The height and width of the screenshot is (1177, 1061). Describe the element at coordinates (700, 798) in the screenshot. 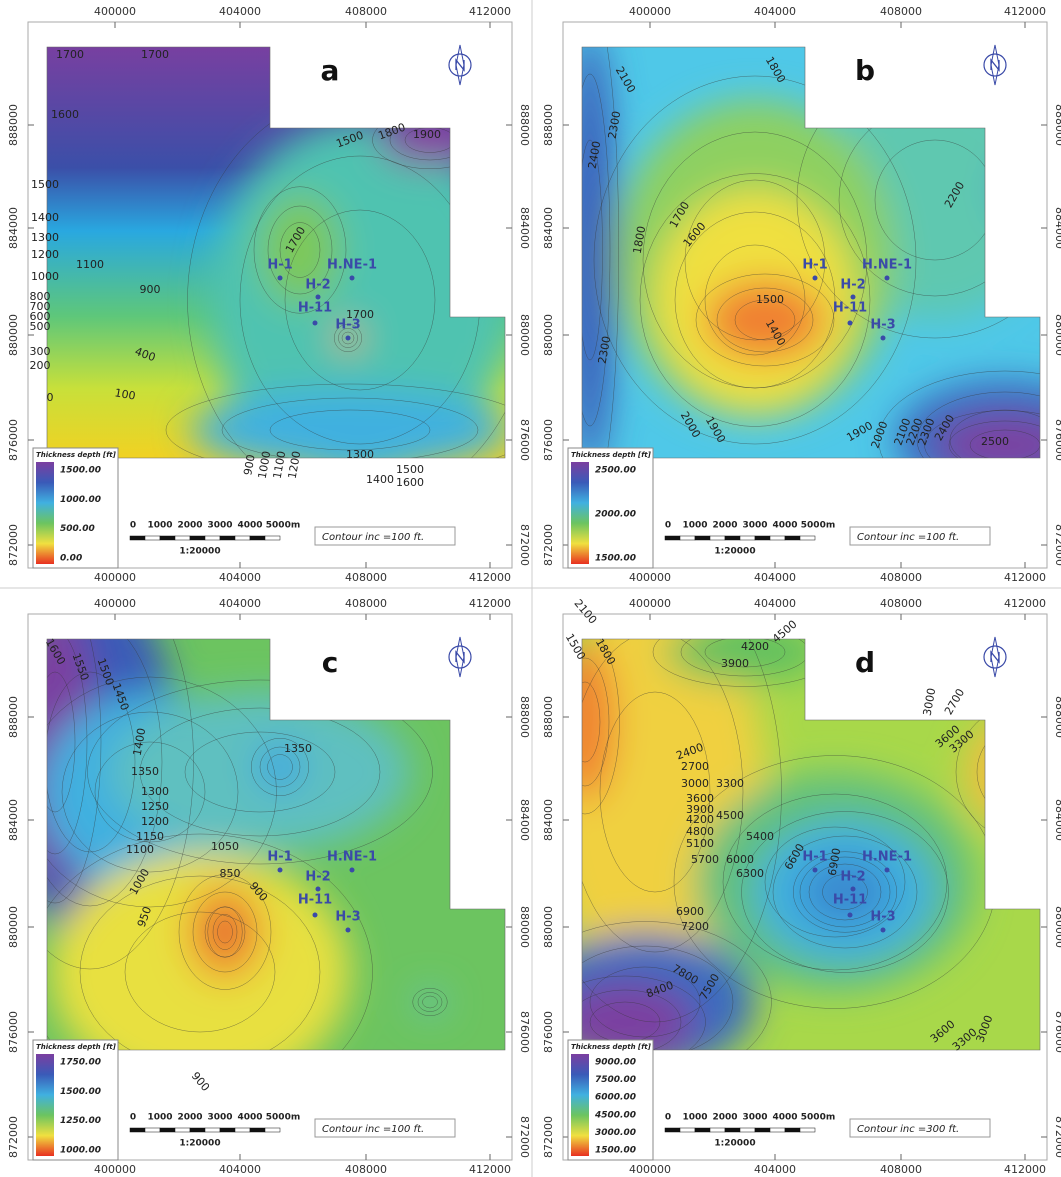

I see `contour-label: 3600` at that location.